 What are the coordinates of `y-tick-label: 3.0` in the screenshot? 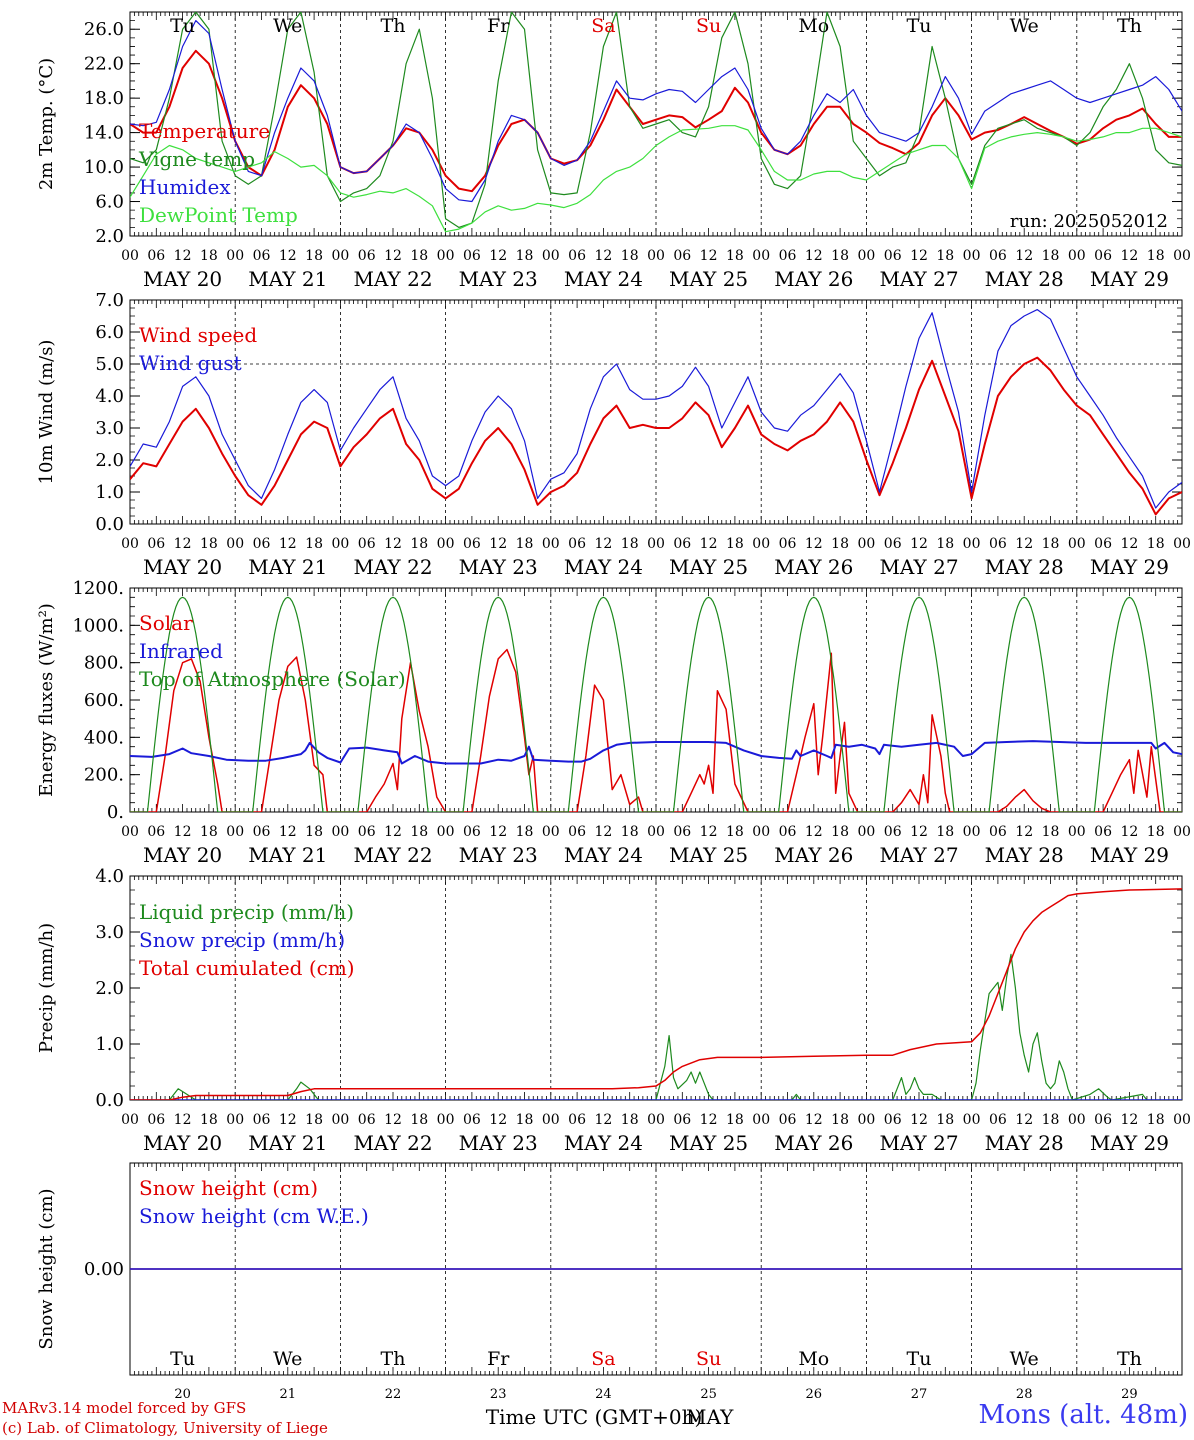 It's located at (109, 932).